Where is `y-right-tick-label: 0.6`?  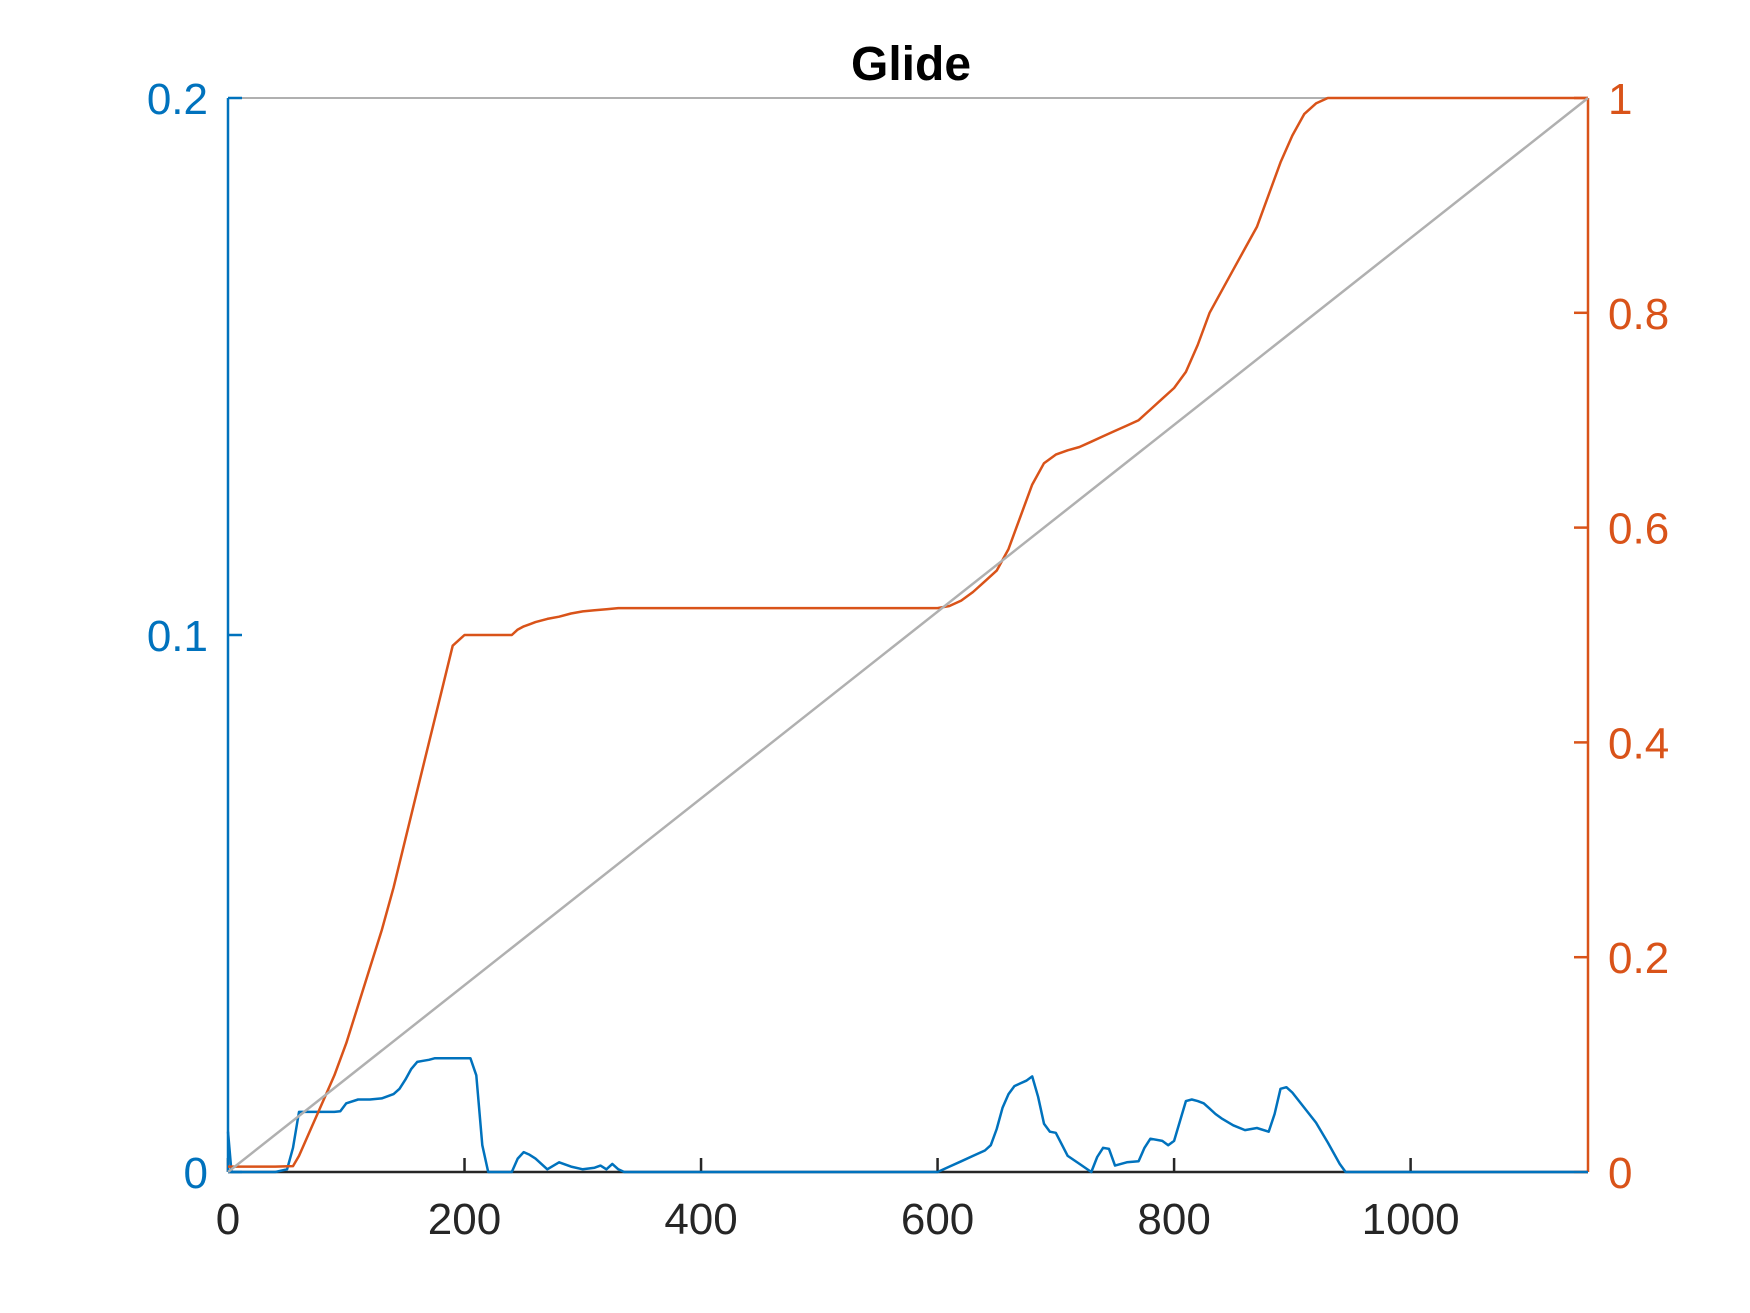 y-right-tick-label: 0.6 is located at coordinates (1638, 529).